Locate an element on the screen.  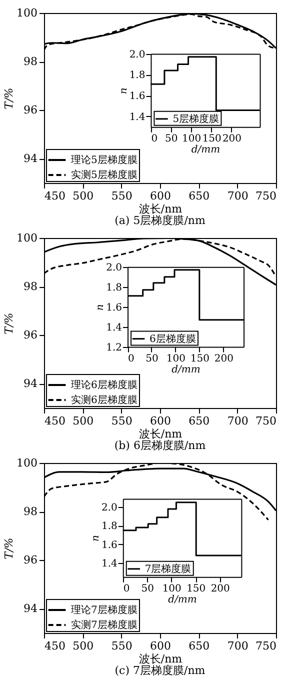
legend-label: 理论7层梯度膜 is located at coordinates (104, 610).